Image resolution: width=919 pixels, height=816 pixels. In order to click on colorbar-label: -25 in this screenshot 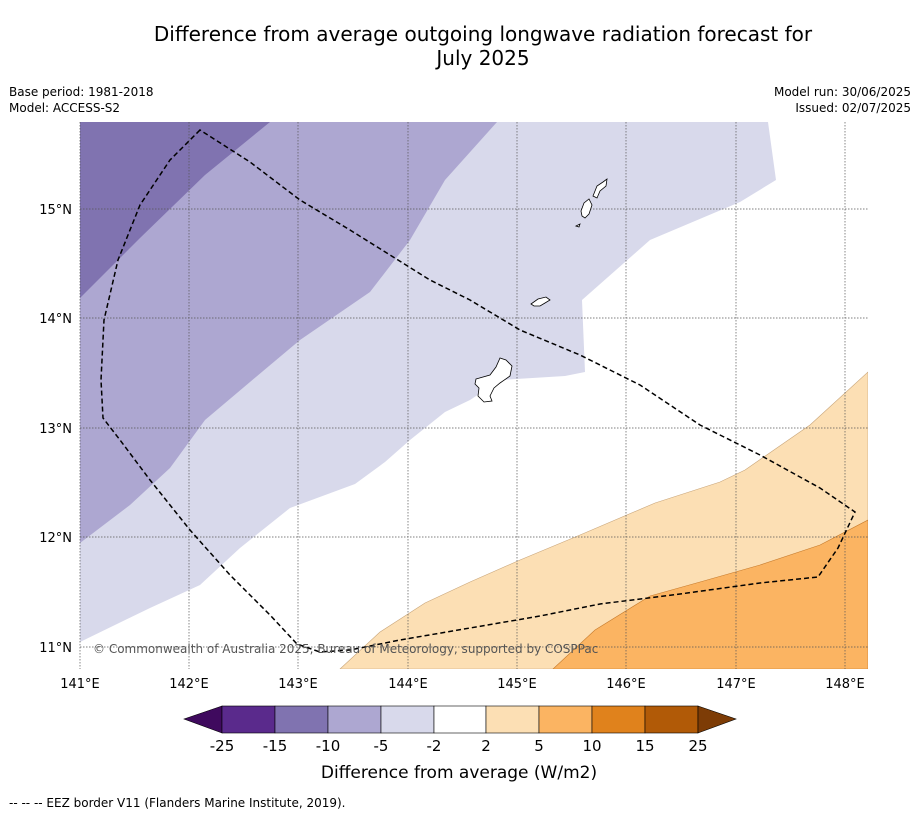, I will do `click(222, 746)`.